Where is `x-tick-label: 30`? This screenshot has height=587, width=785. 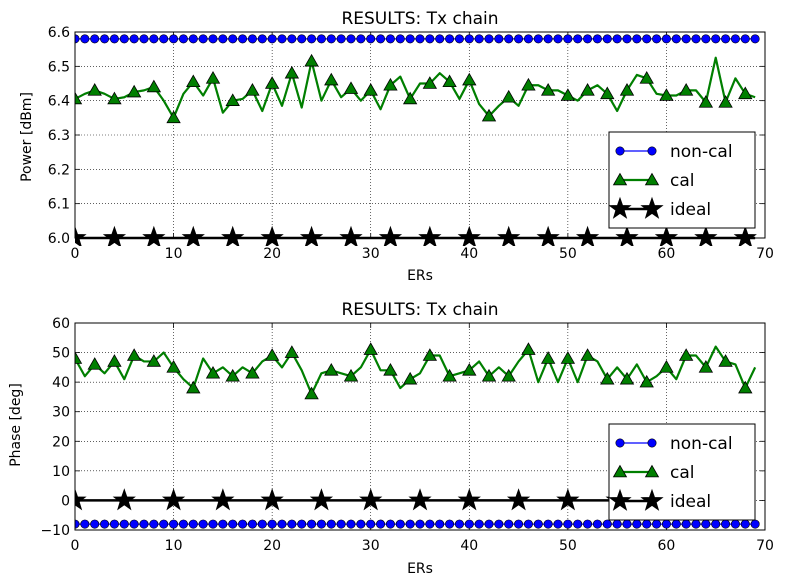
x-tick-label: 30 is located at coordinates (371, 254).